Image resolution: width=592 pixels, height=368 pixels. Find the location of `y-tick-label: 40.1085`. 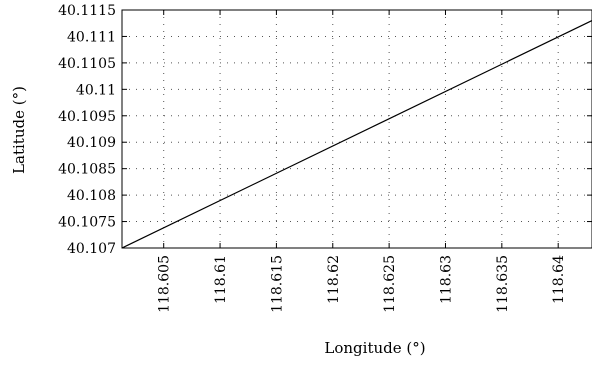

y-tick-label: 40.1085 is located at coordinates (87, 170).